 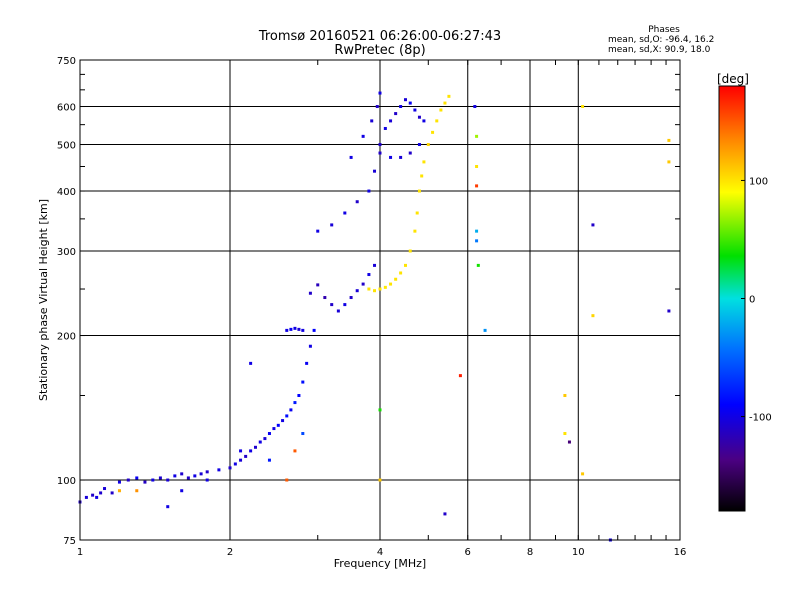 What do you see at coordinates (733, 79) in the screenshot?
I see `colorbar-label: [deg]` at bounding box center [733, 79].